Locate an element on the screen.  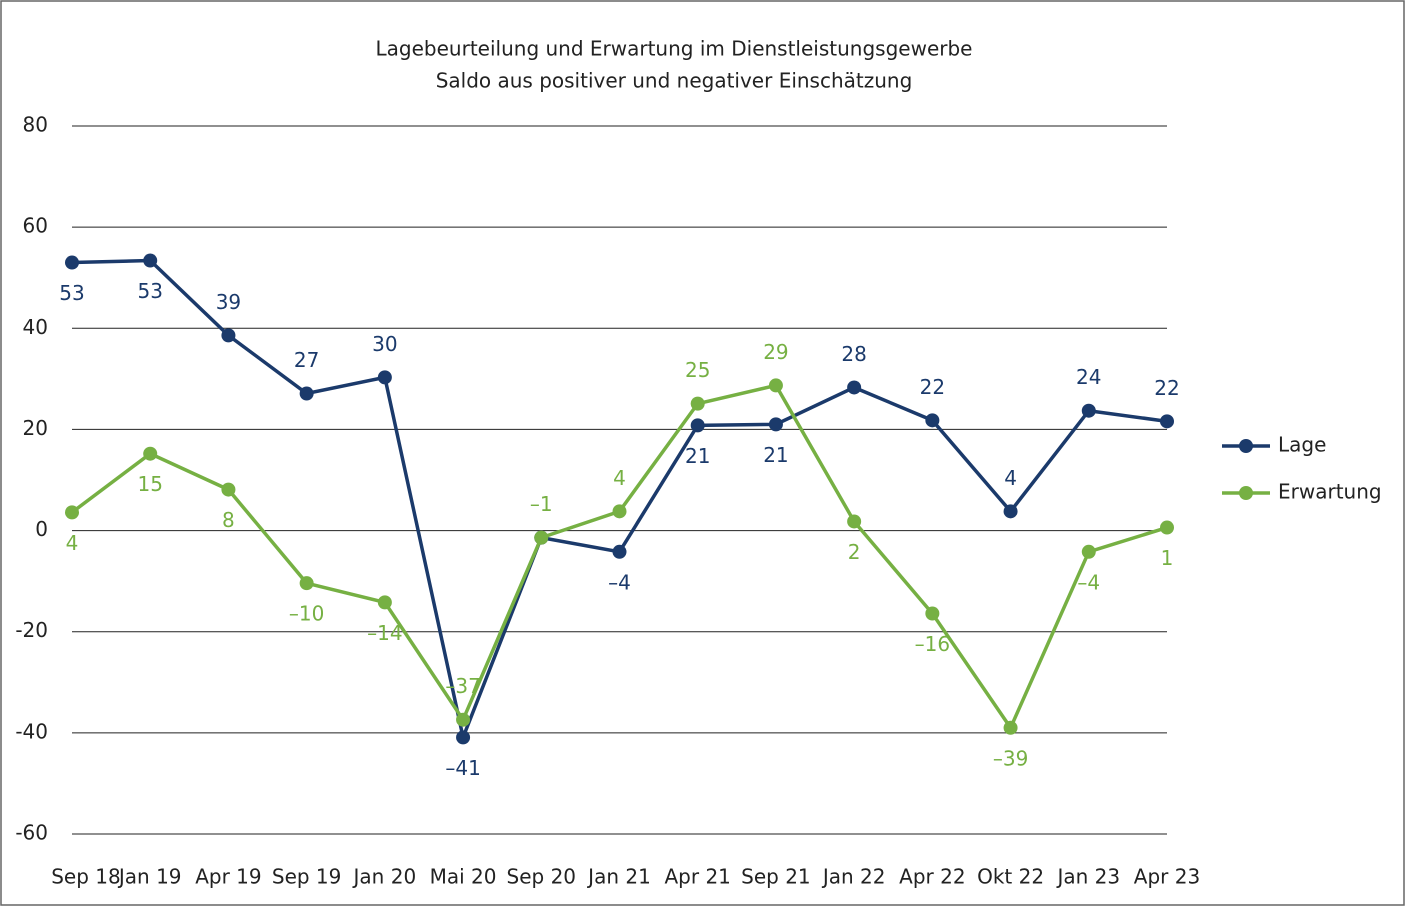
data-label: 8 is located at coordinates (228, 520).